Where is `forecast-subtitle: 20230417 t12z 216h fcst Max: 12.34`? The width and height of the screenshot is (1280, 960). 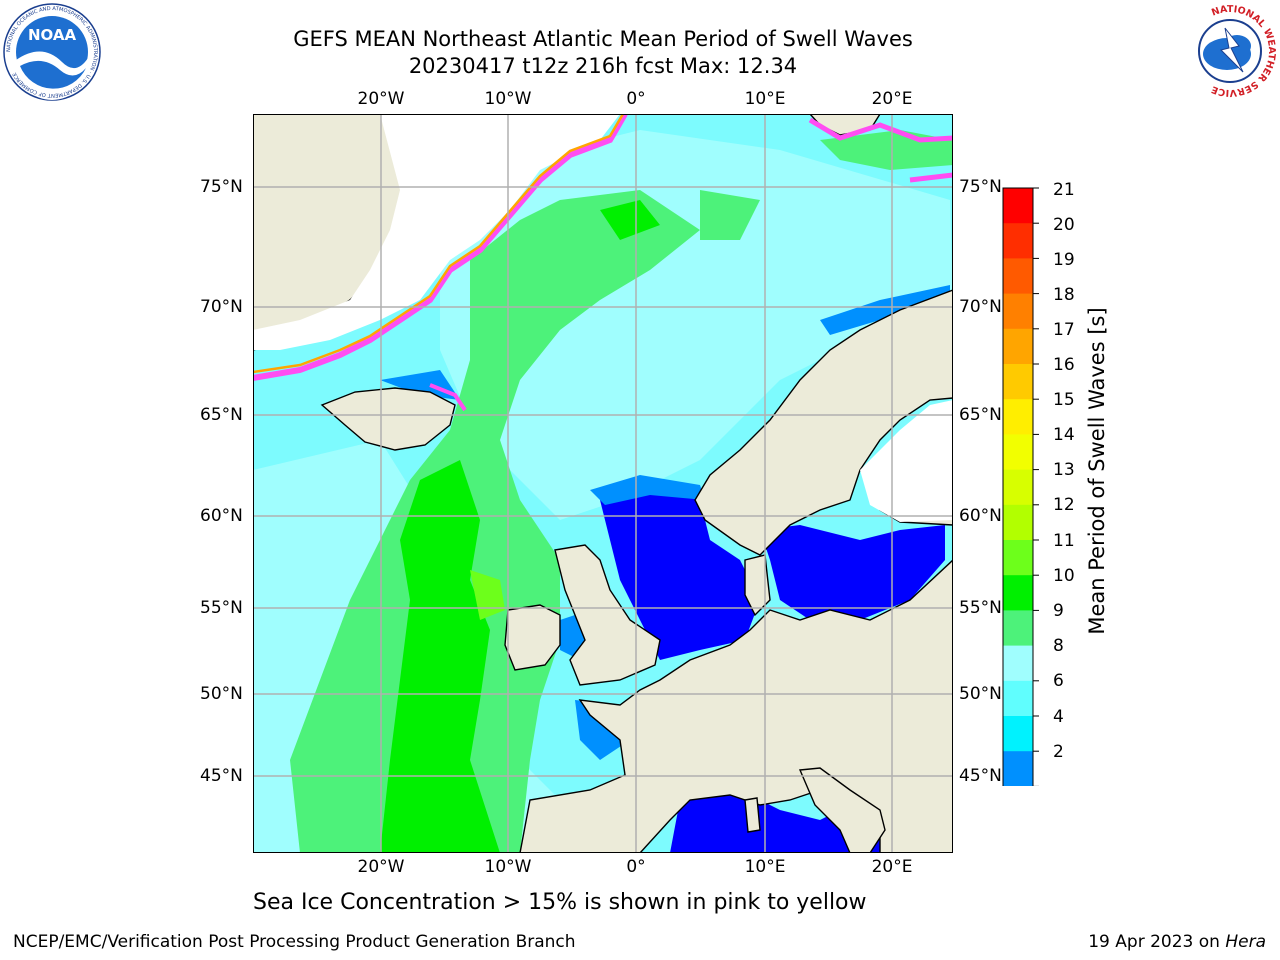 forecast-subtitle: 20230417 t12z 216h fcst Max: 12.34 is located at coordinates (603, 66).